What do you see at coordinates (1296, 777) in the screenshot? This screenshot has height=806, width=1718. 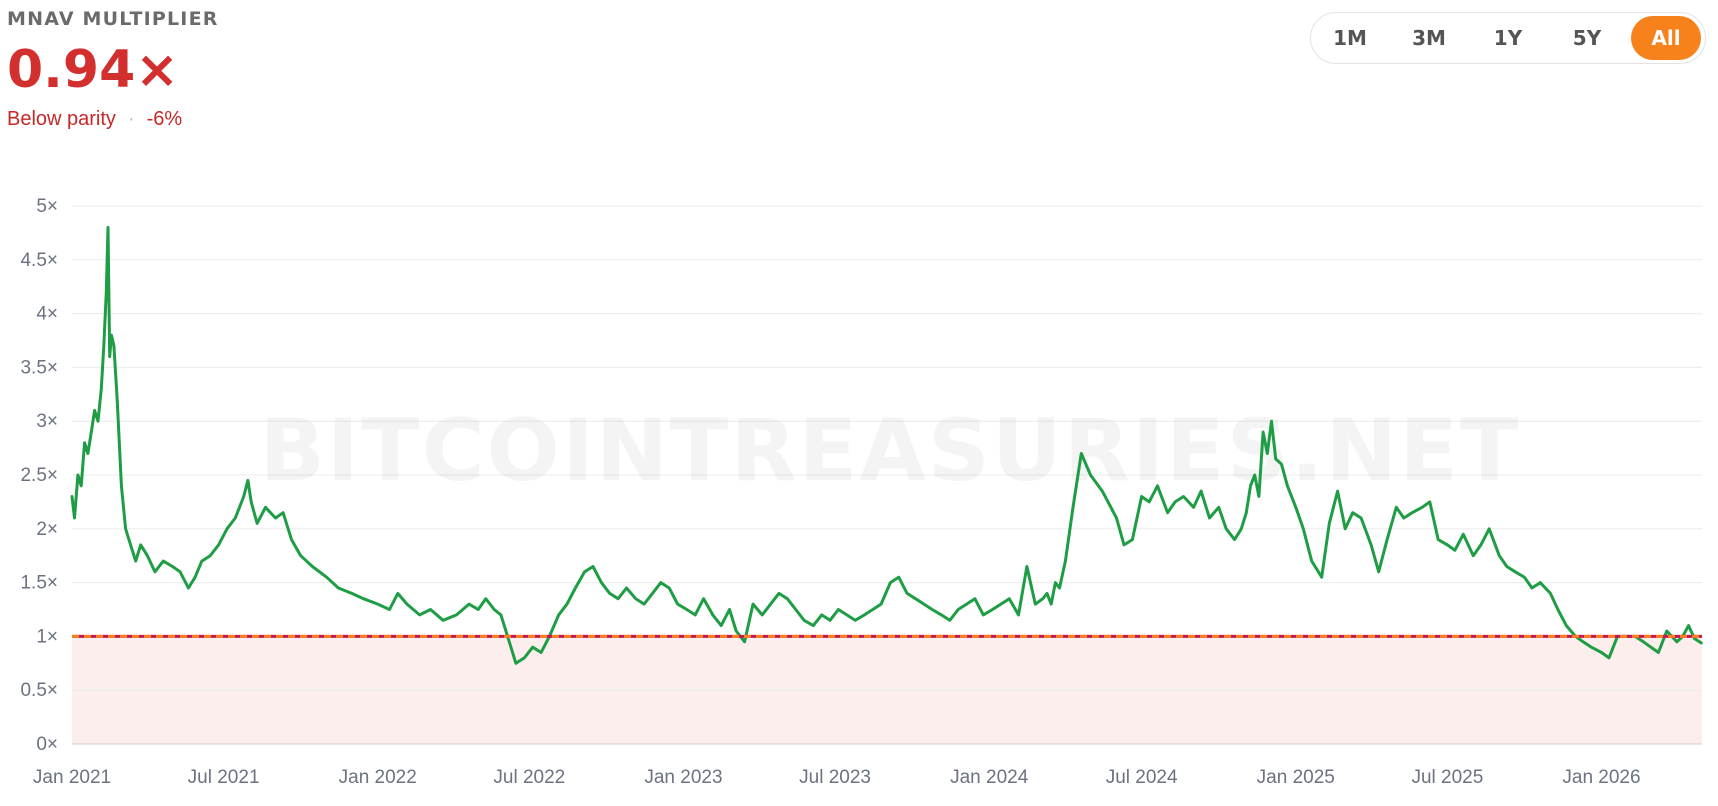 I see `x-tick-label: Jan 2025` at bounding box center [1296, 777].